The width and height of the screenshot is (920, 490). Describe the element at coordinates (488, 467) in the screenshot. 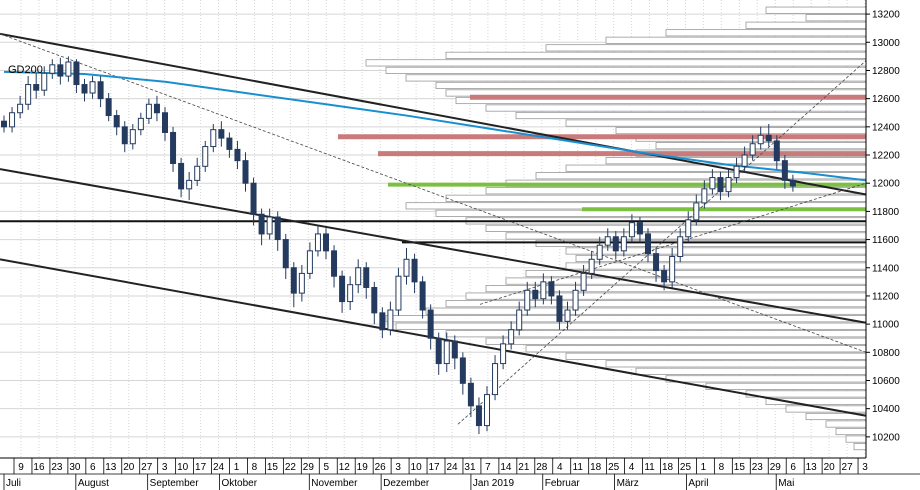

I see `x-day-label: 7` at that location.